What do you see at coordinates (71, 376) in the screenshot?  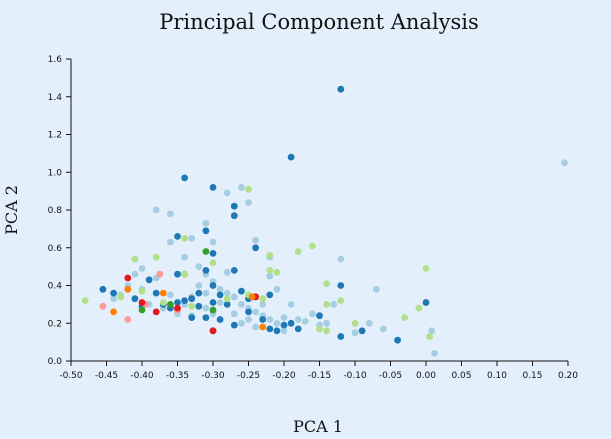 I see `x-tick-label: -0.50` at bounding box center [71, 376].